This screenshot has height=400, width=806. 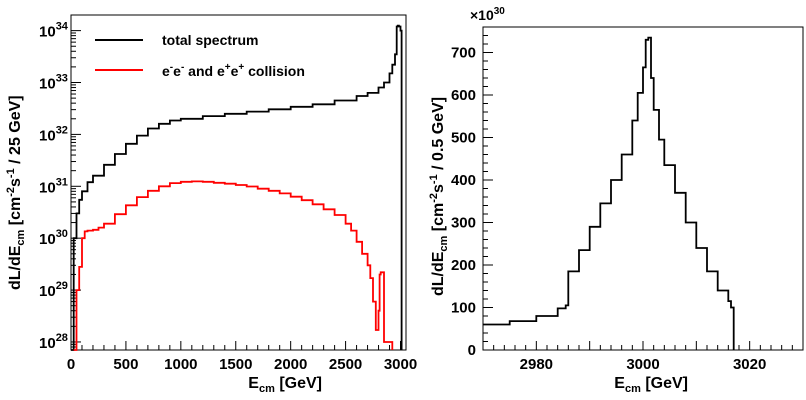 I want to click on left-x-tick-label: 500, so click(x=125, y=364).